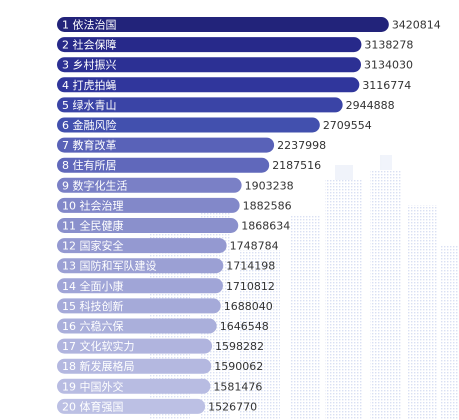 The image size is (459, 420). I want to click on value-label-11: 1868634, so click(265, 226).